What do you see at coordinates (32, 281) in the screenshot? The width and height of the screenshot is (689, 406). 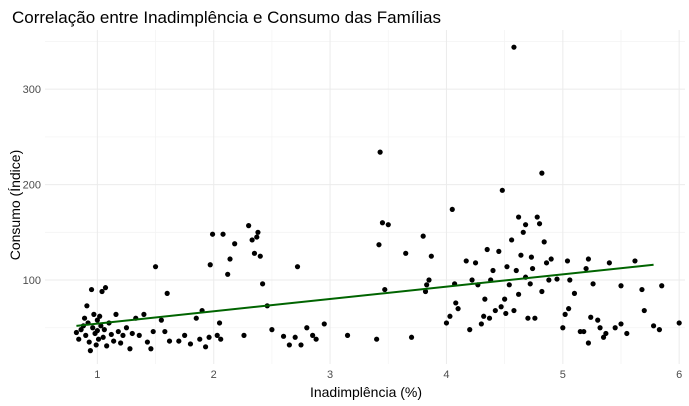 I see `y-tick-label: 100` at bounding box center [32, 281].